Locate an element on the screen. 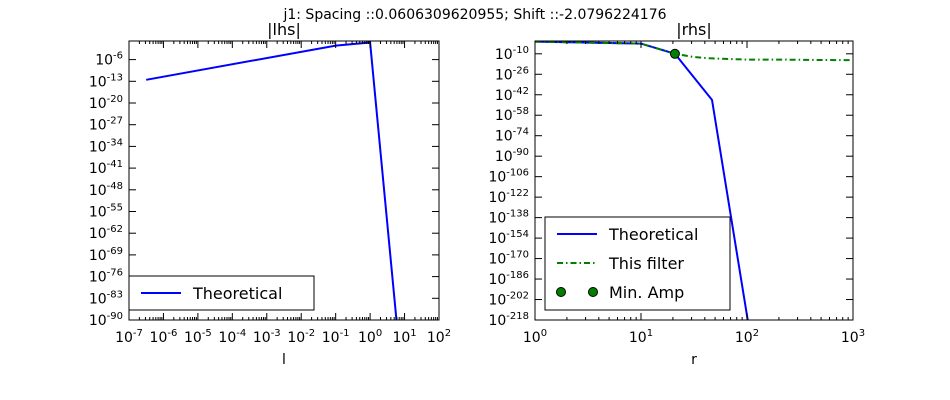 This screenshot has height=400, width=950. y-tick-label: 10-26 is located at coordinates (512, 74).